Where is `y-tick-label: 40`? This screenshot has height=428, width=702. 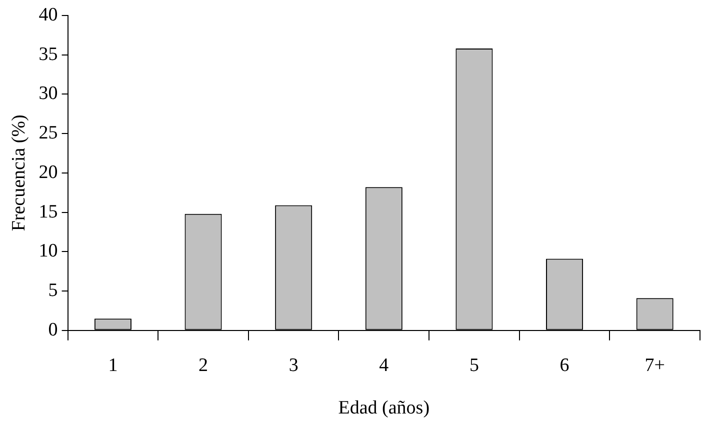
y-tick-label: 40 is located at coordinates (48, 15).